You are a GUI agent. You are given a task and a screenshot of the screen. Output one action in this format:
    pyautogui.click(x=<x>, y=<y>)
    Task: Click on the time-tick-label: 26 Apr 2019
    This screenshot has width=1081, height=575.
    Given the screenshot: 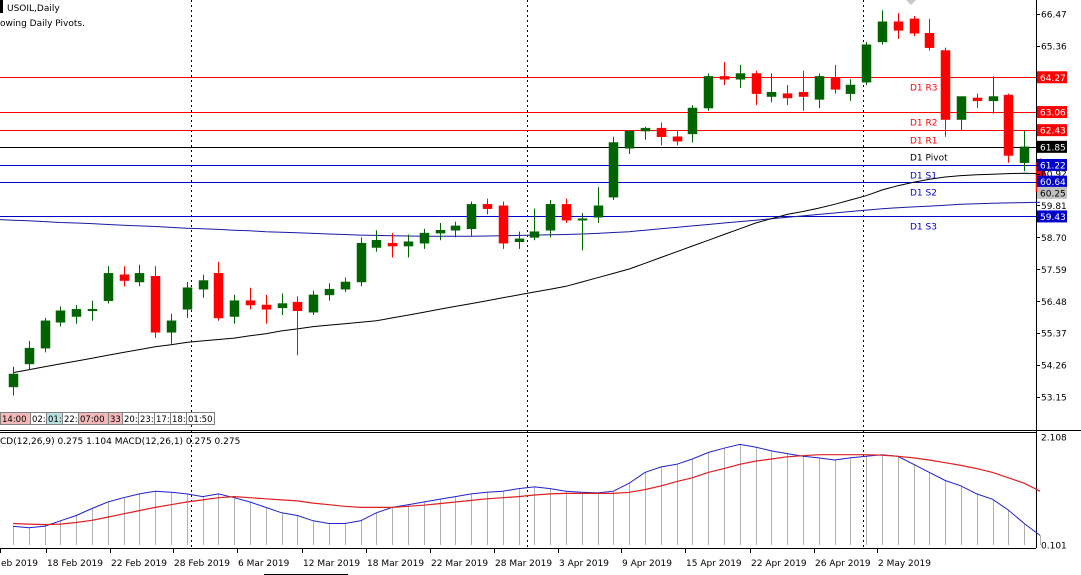 What is the action you would take?
    pyautogui.click(x=843, y=564)
    